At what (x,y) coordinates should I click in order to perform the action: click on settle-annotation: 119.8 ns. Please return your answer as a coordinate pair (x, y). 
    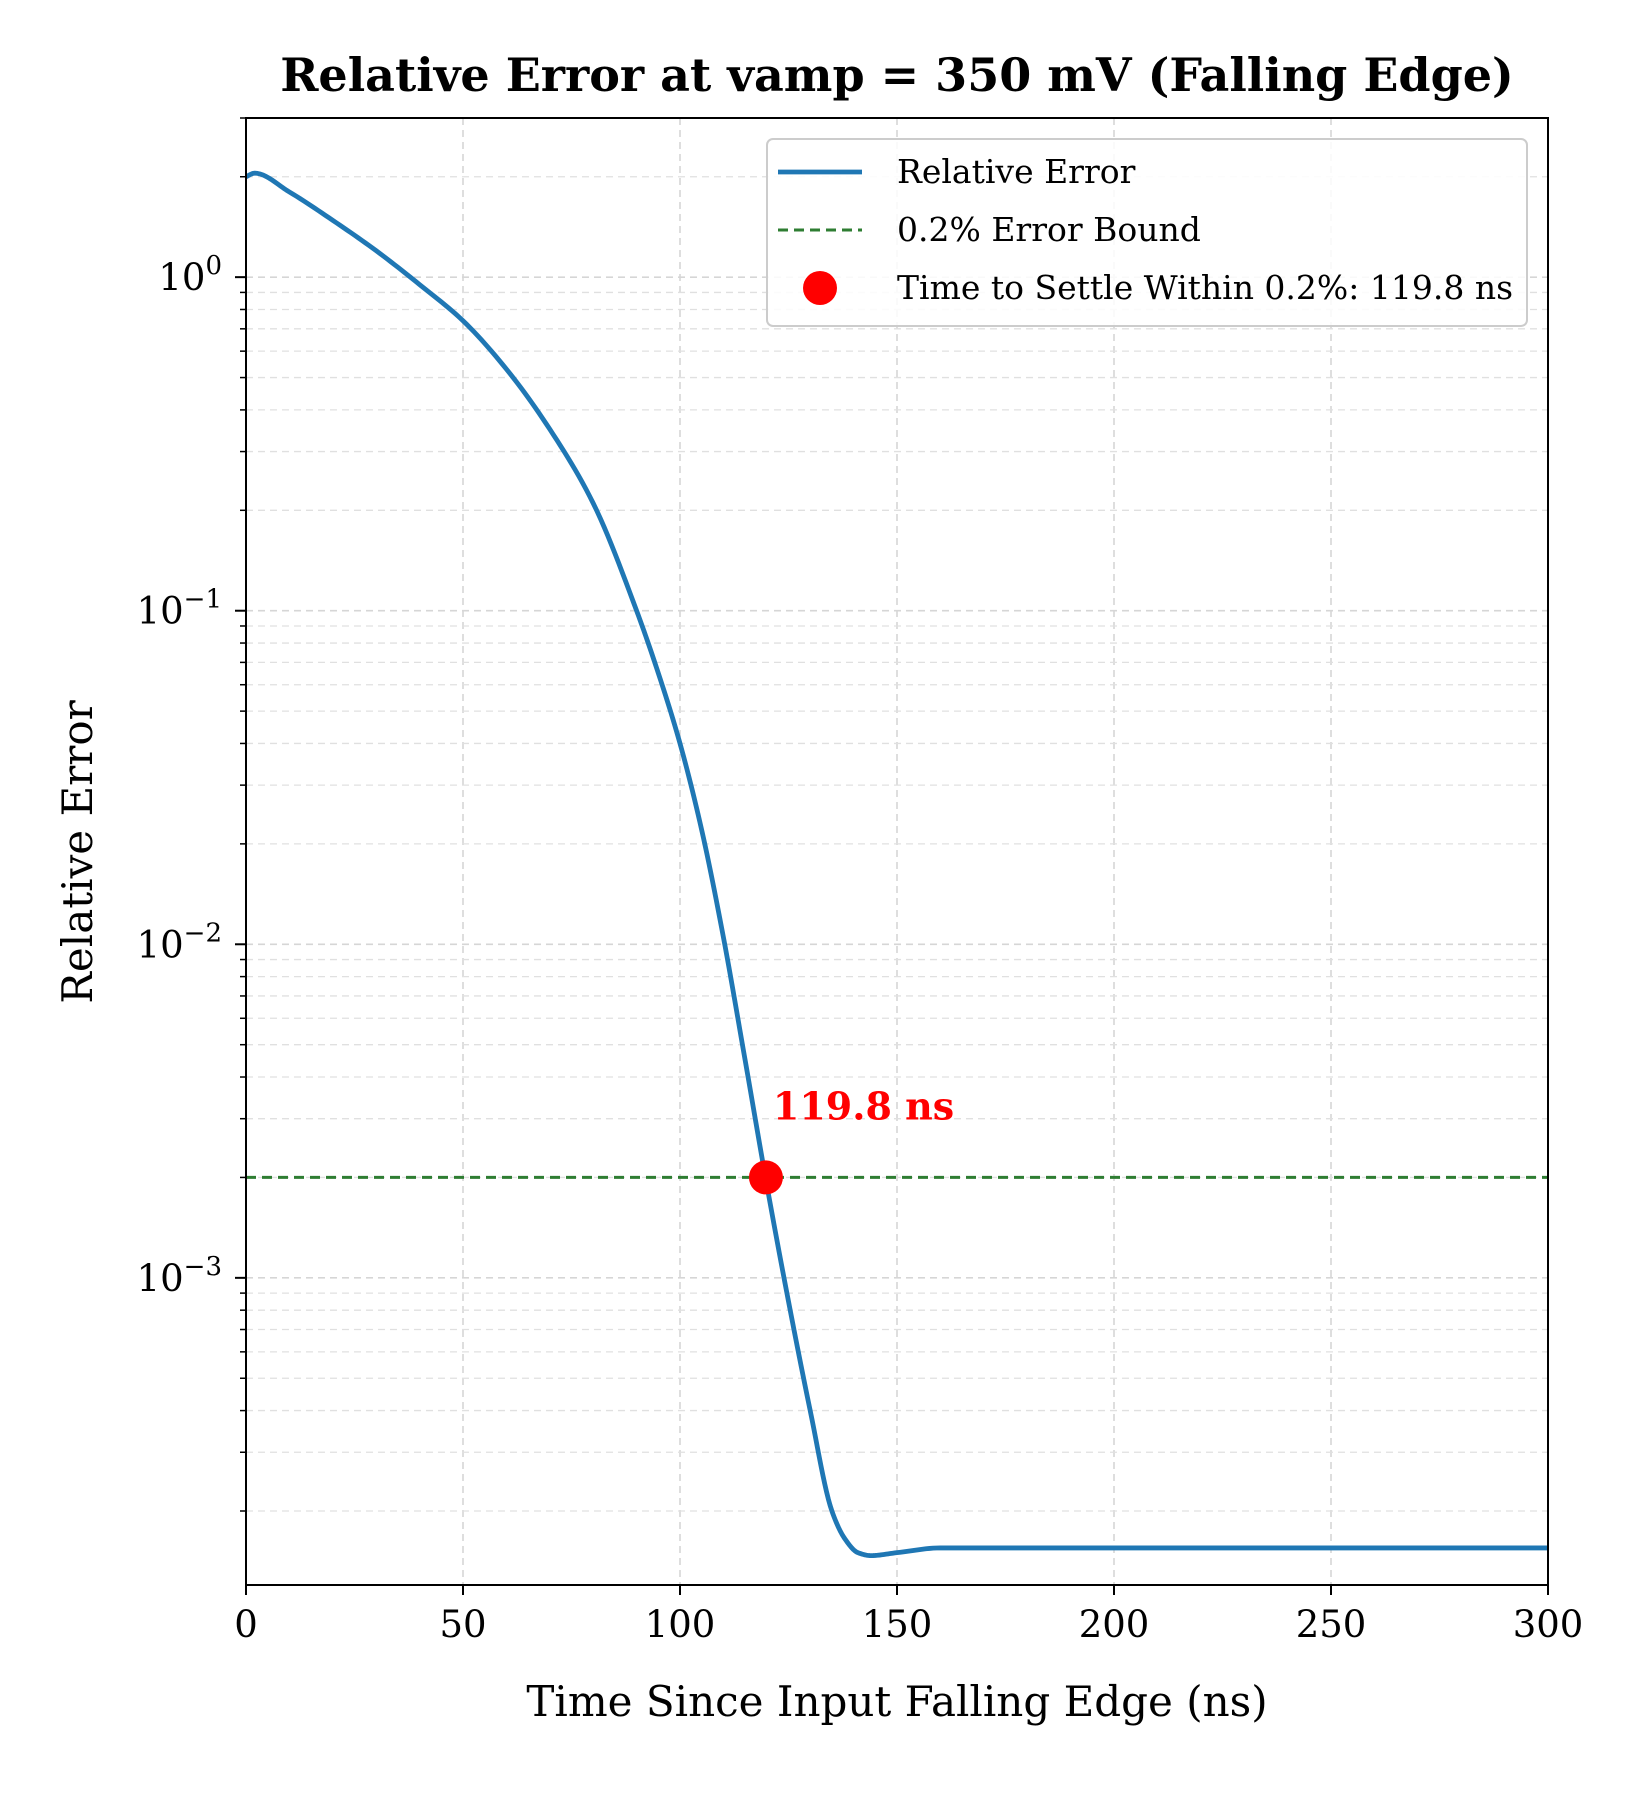
    Looking at the image, I should click on (863, 1105).